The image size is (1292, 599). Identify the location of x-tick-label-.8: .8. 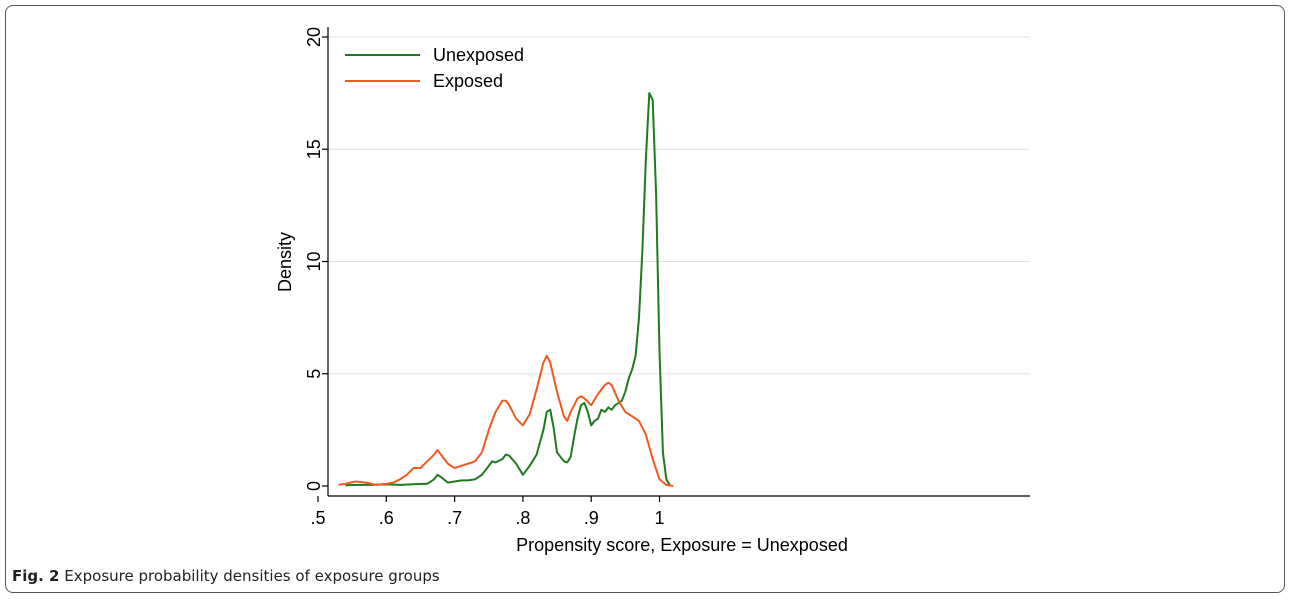
(522, 518).